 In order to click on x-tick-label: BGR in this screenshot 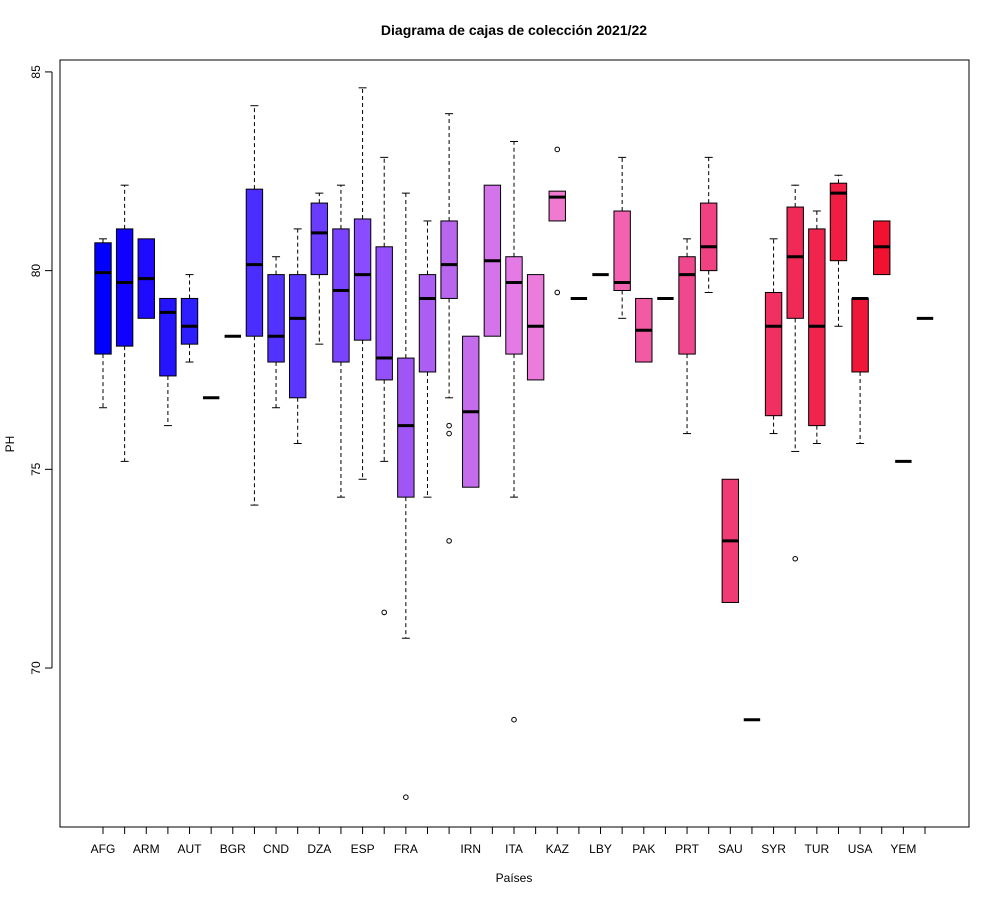, I will do `click(233, 849)`.